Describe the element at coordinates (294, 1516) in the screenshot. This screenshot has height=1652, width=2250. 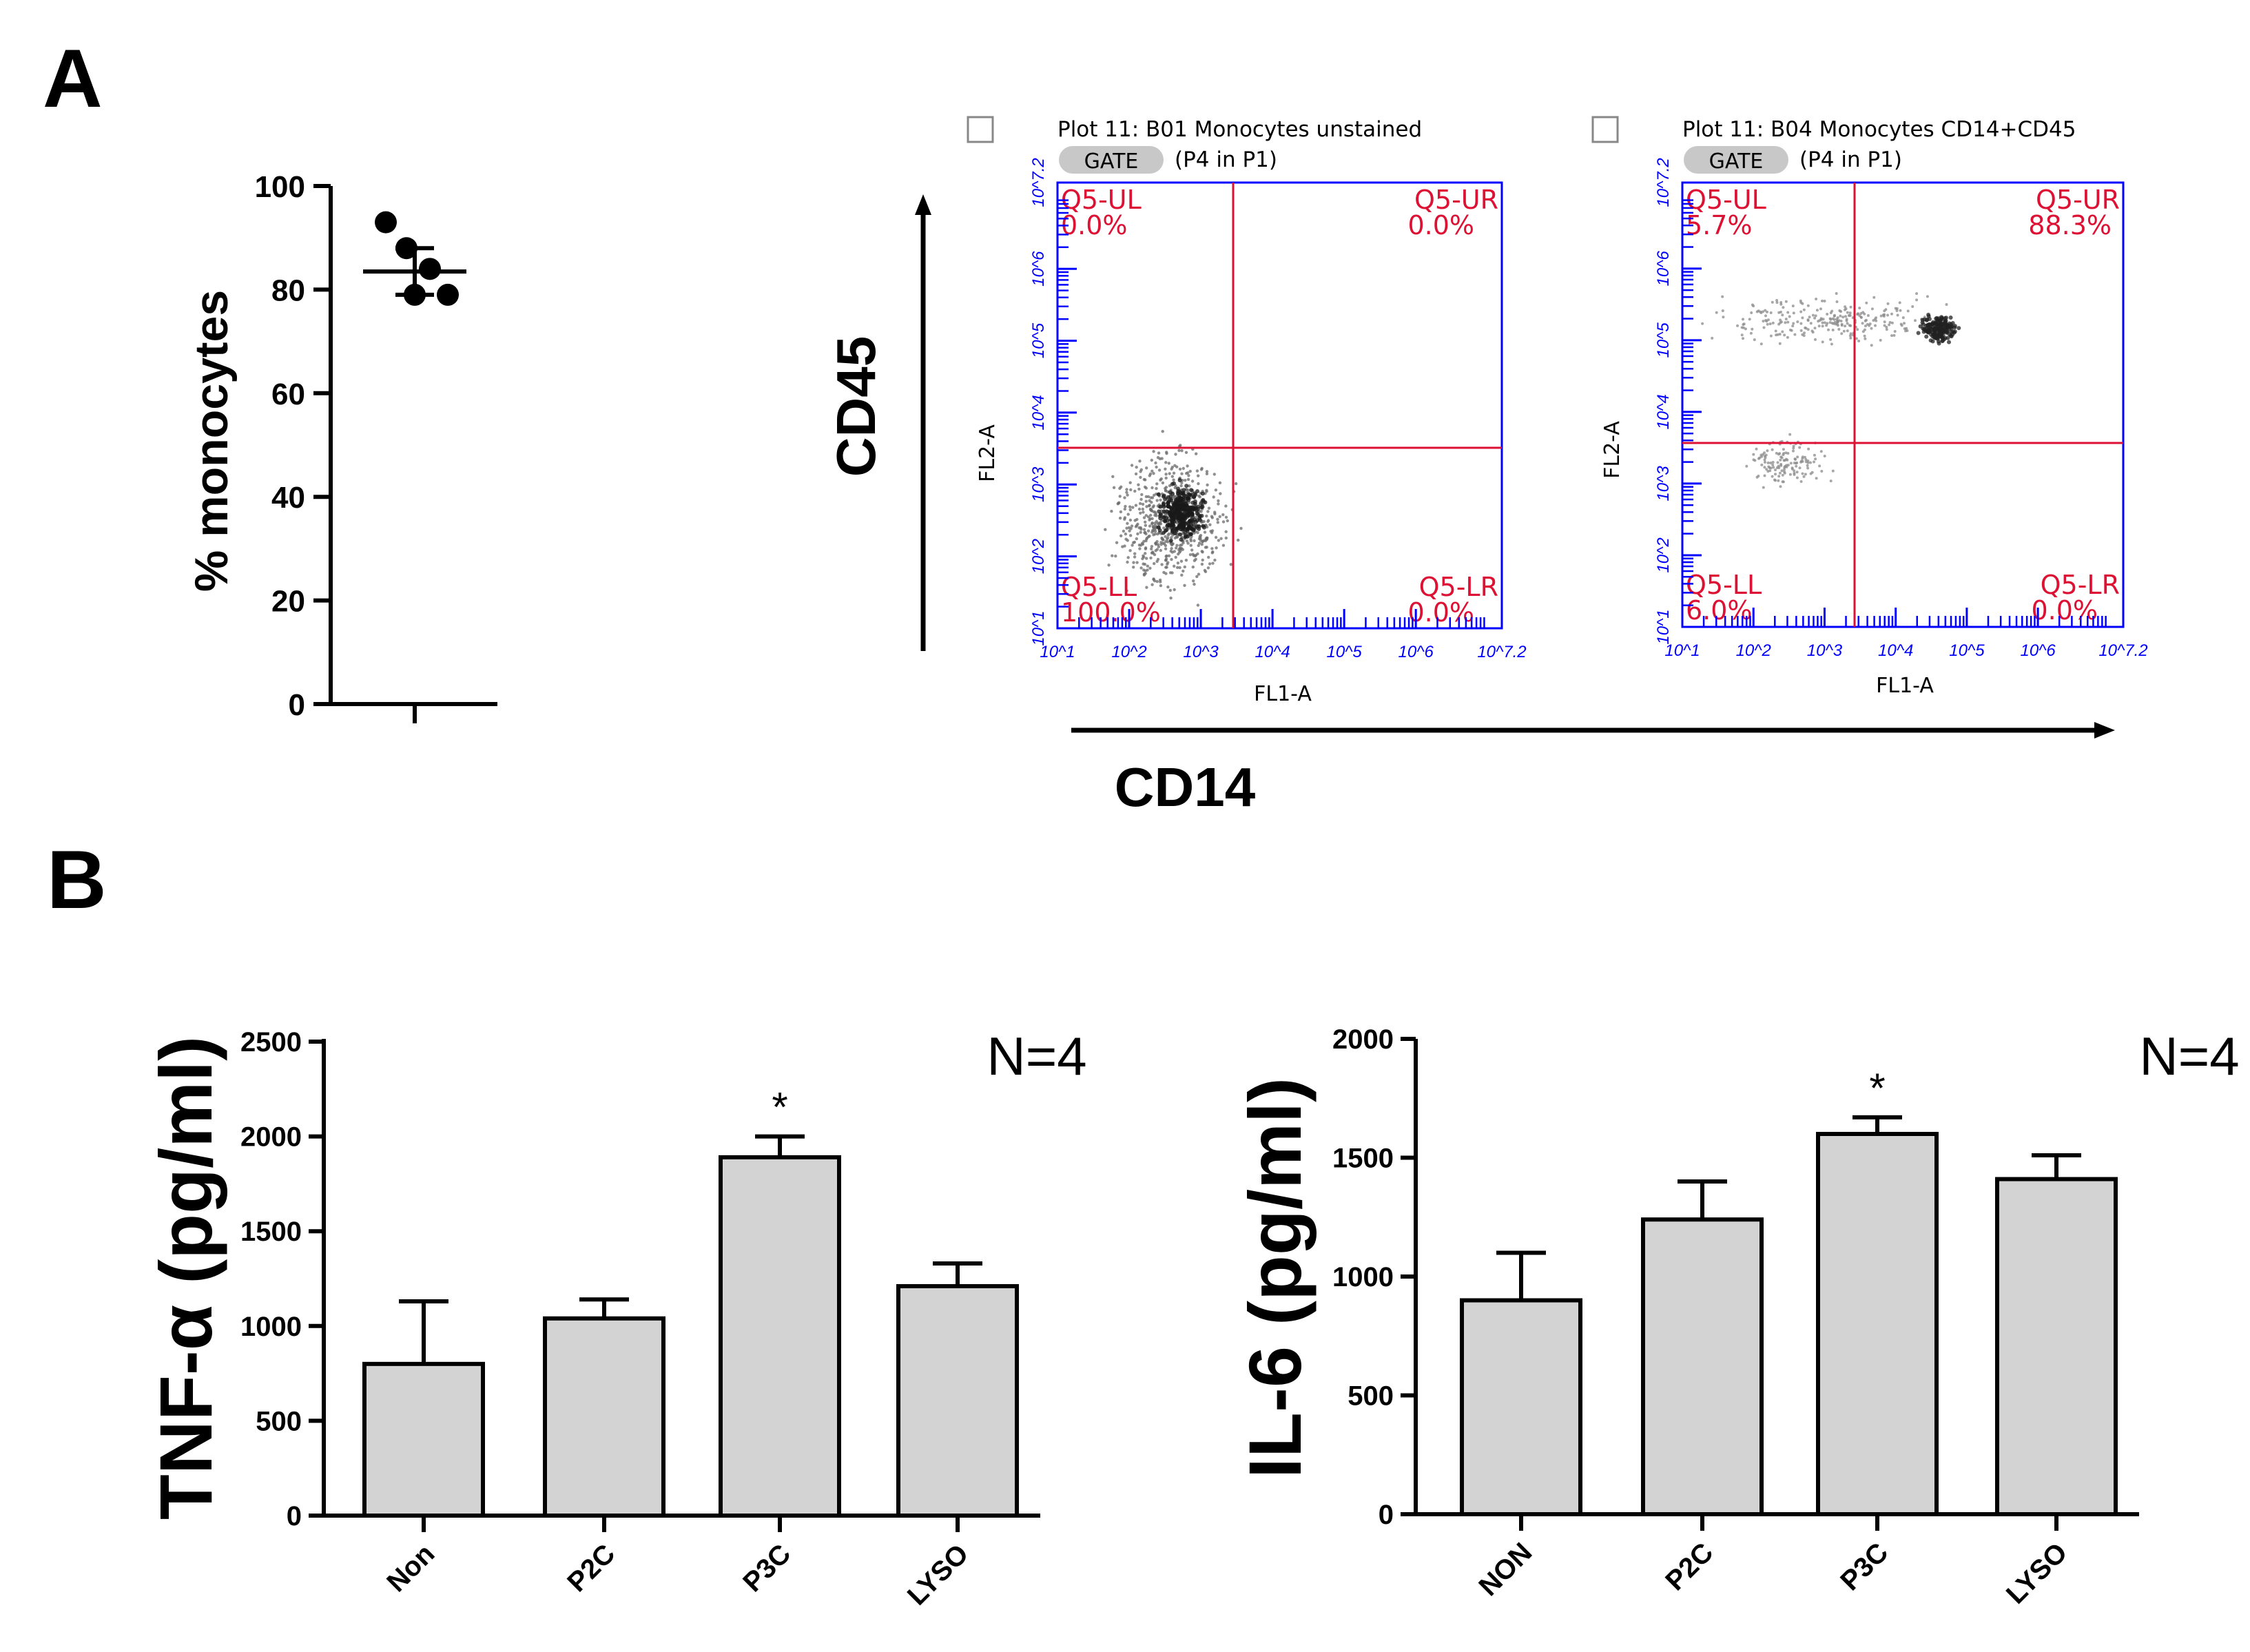
I see `tnf-y-tick-label: 0` at that location.